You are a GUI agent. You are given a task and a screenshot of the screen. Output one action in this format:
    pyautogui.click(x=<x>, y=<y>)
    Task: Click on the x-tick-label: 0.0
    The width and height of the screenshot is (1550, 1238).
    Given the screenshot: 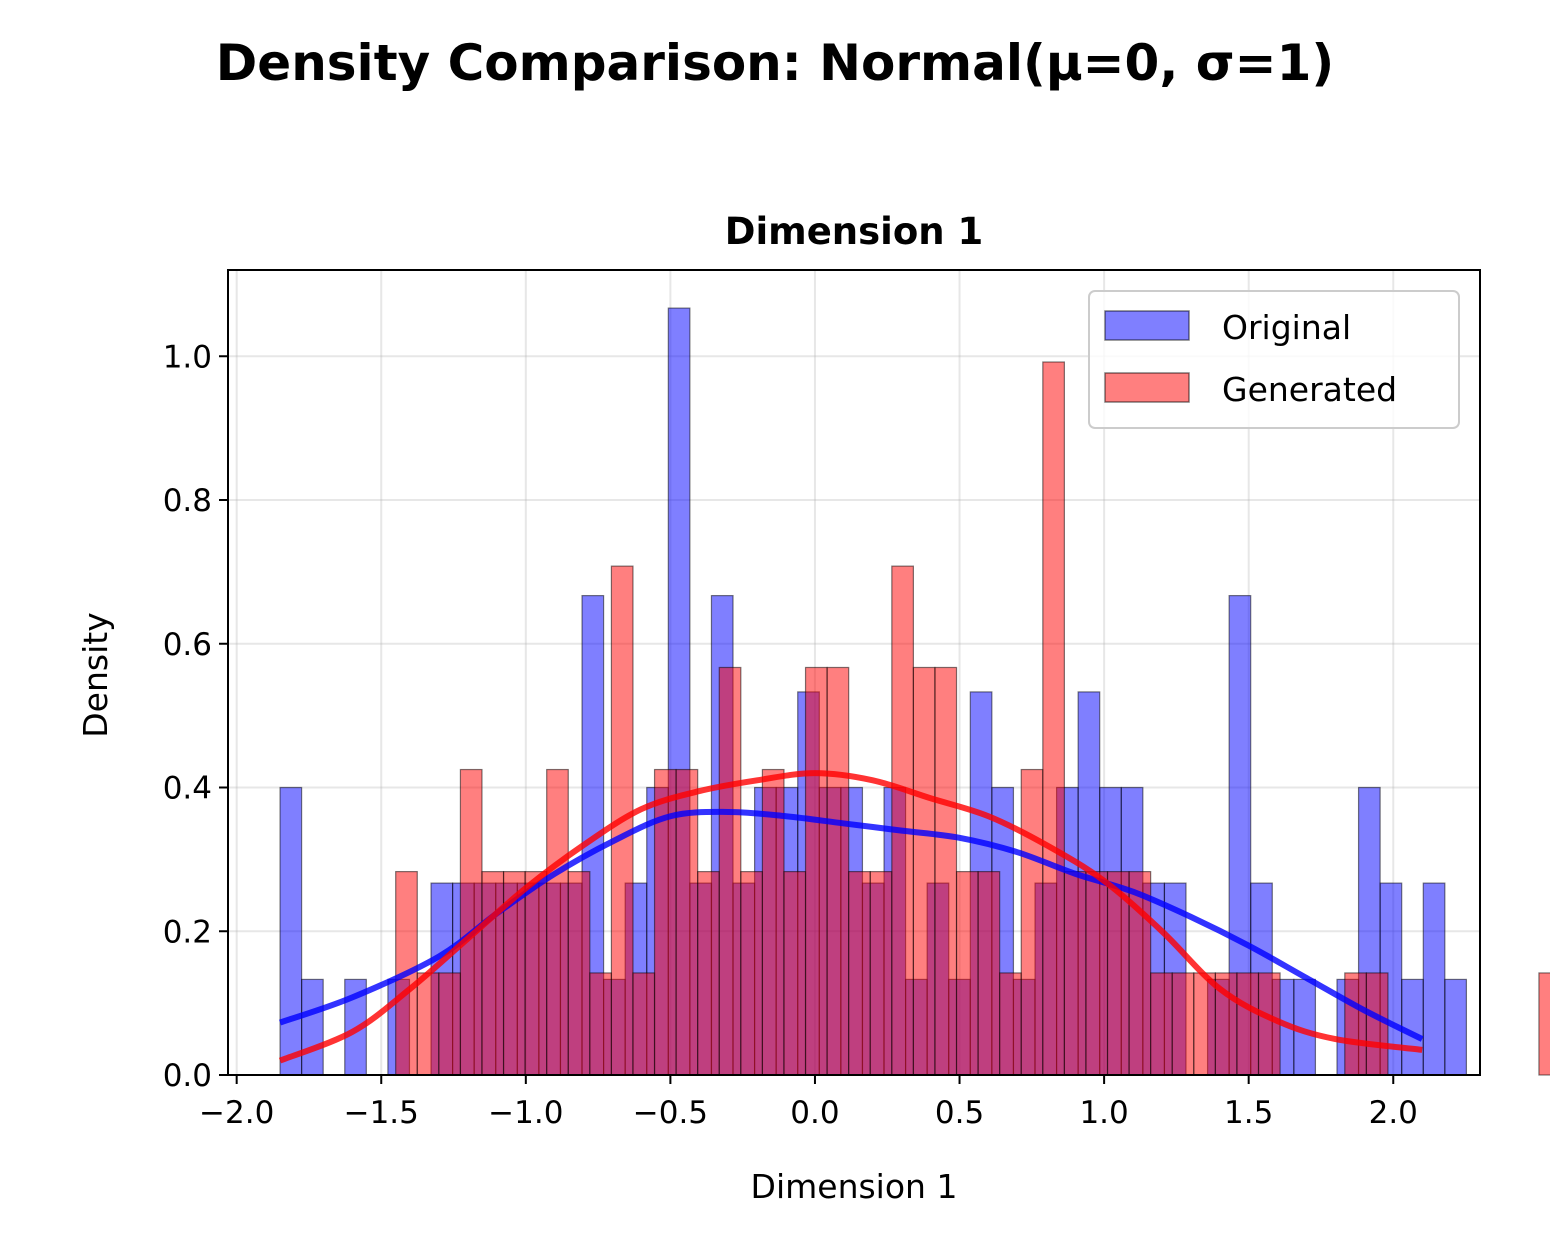 What is the action you would take?
    pyautogui.click(x=814, y=1113)
    